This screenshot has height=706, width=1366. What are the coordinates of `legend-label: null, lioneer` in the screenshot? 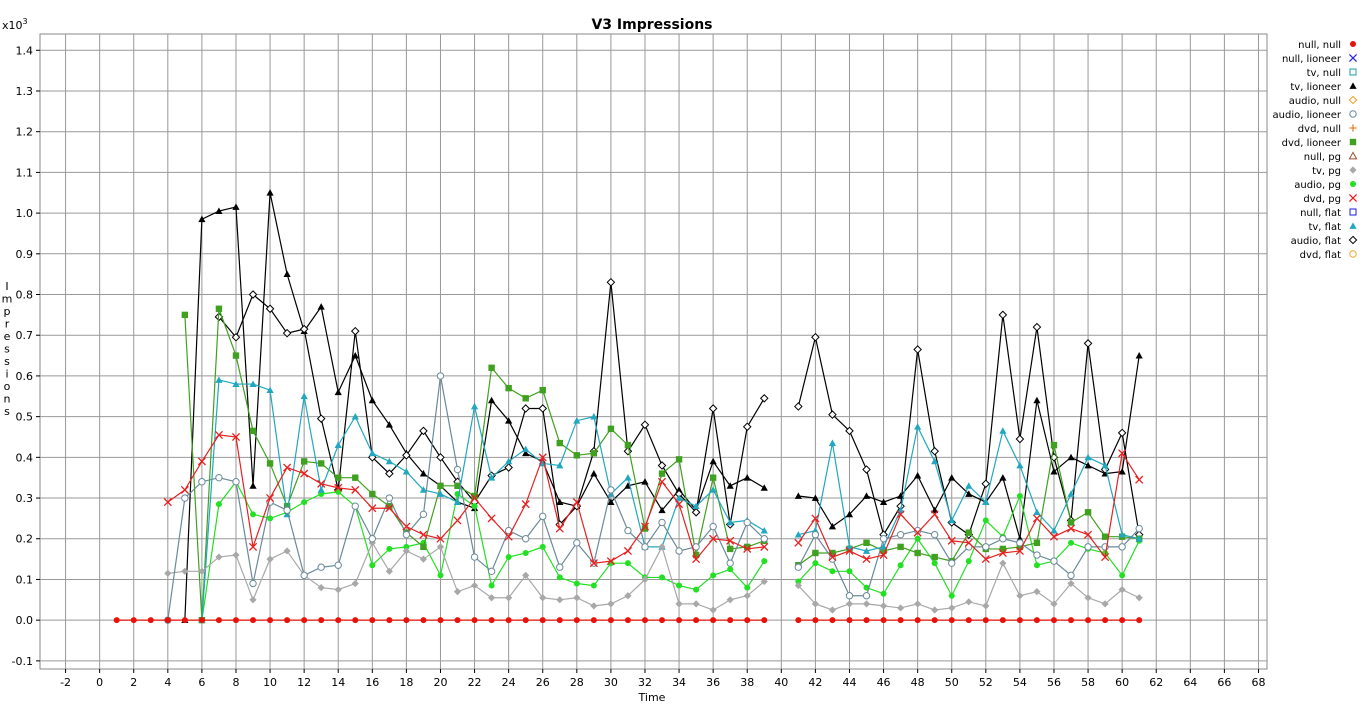 It's located at (1312, 59).